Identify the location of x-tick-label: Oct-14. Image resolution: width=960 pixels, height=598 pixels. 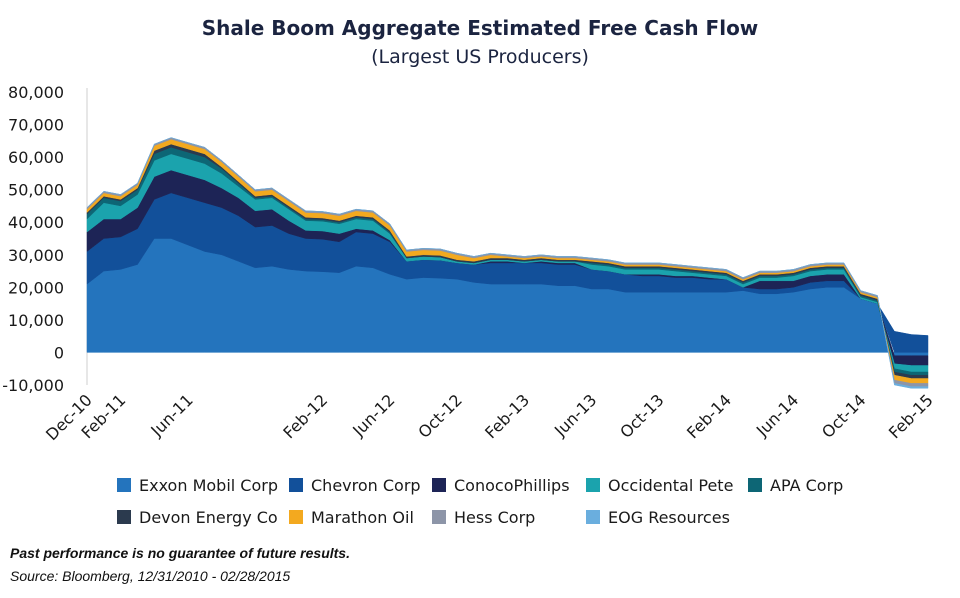
(843, 415).